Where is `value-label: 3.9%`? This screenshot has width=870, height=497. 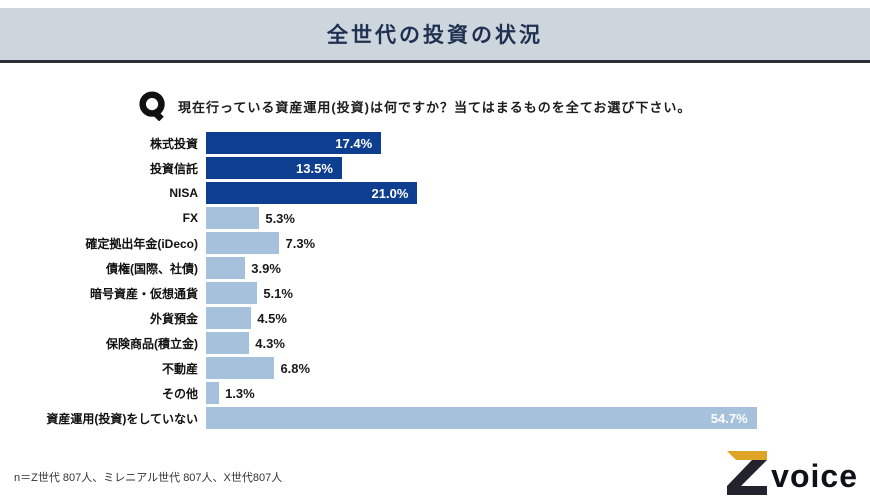
value-label: 3.9% is located at coordinates (266, 268).